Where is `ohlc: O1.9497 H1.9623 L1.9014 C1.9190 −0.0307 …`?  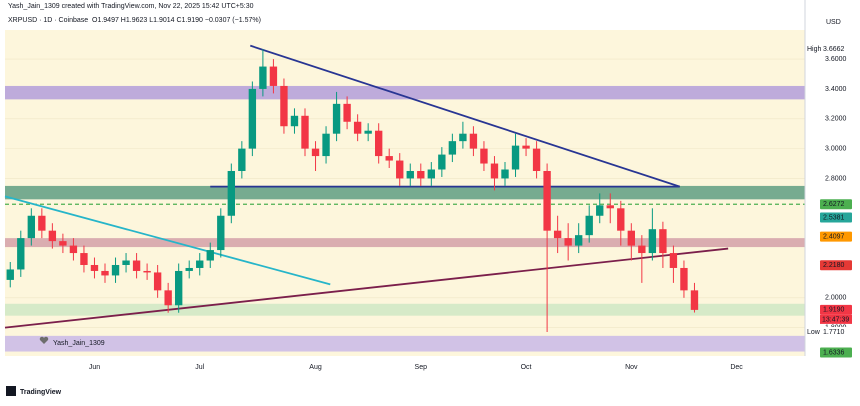
ohlc: O1.9497 H1.9623 L1.9014 C1.9190 −0.0307 … is located at coordinates (176, 20).